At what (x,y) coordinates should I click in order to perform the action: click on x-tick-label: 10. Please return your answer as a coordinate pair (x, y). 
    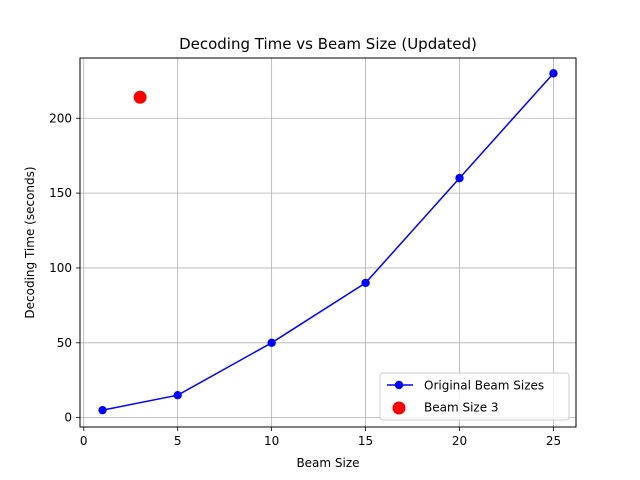
    Looking at the image, I should click on (271, 441).